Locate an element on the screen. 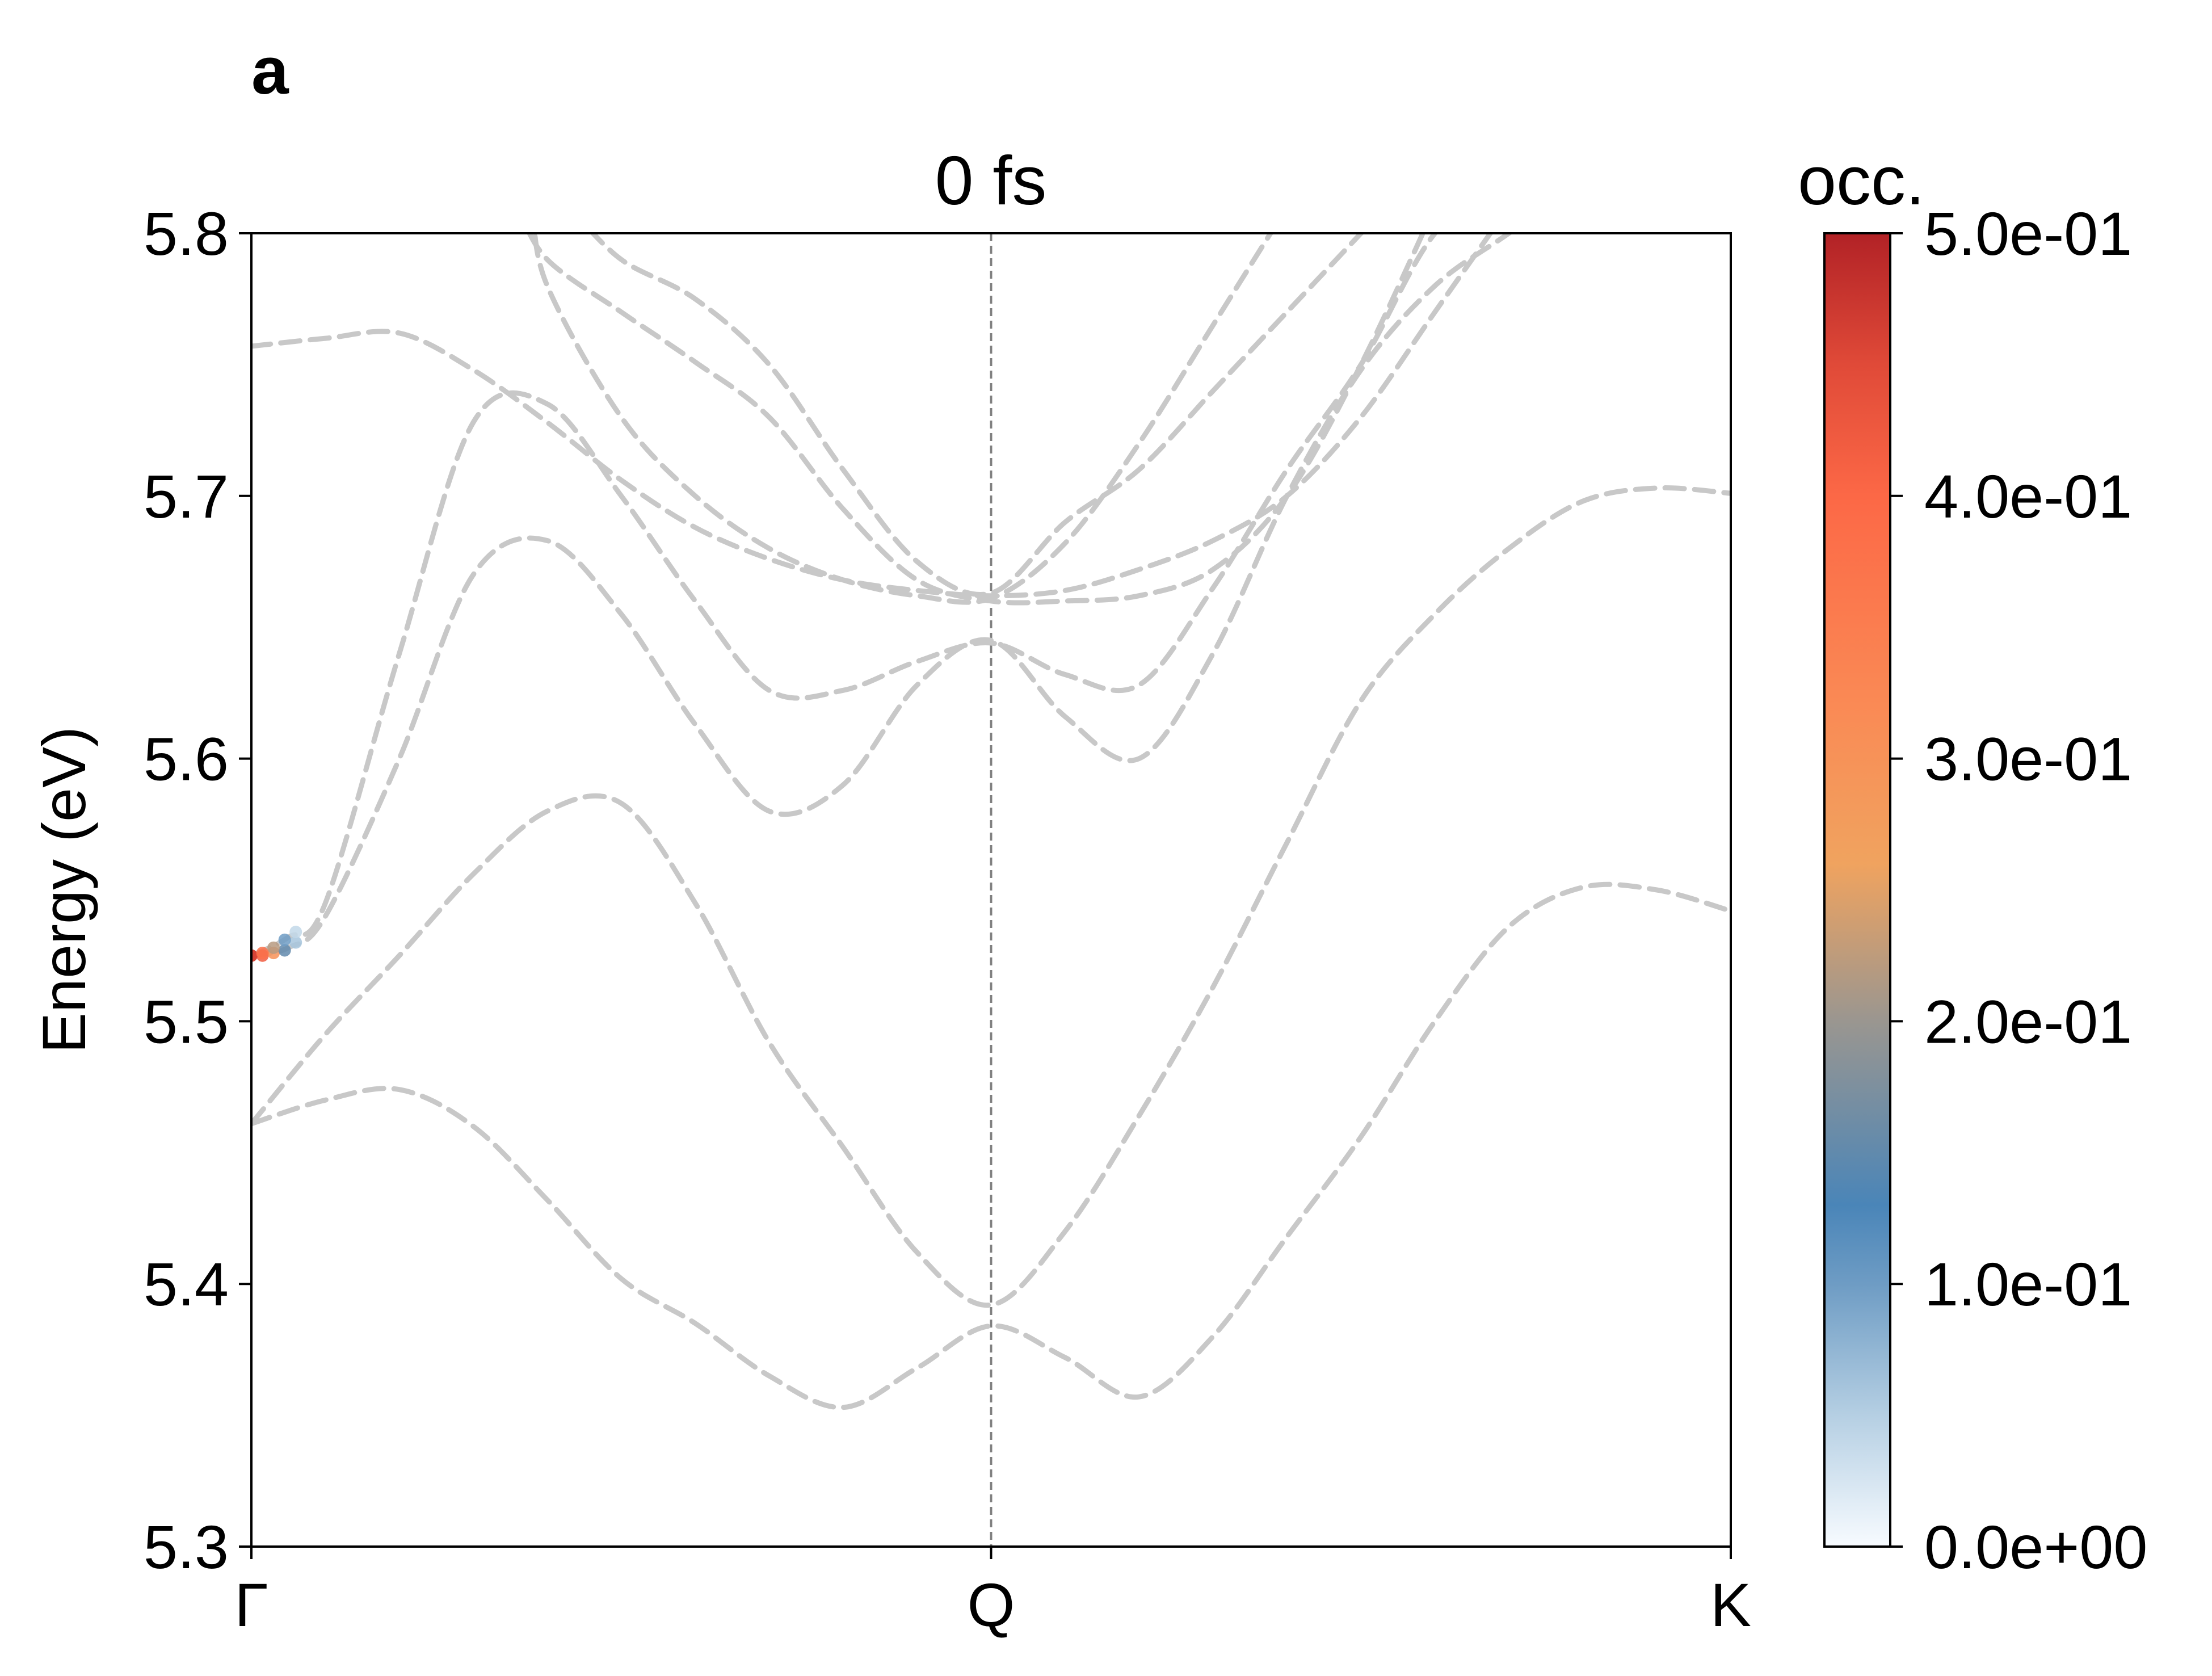  colorbar-tick-label-1: 1.0e-01 is located at coordinates (2028, 1284).